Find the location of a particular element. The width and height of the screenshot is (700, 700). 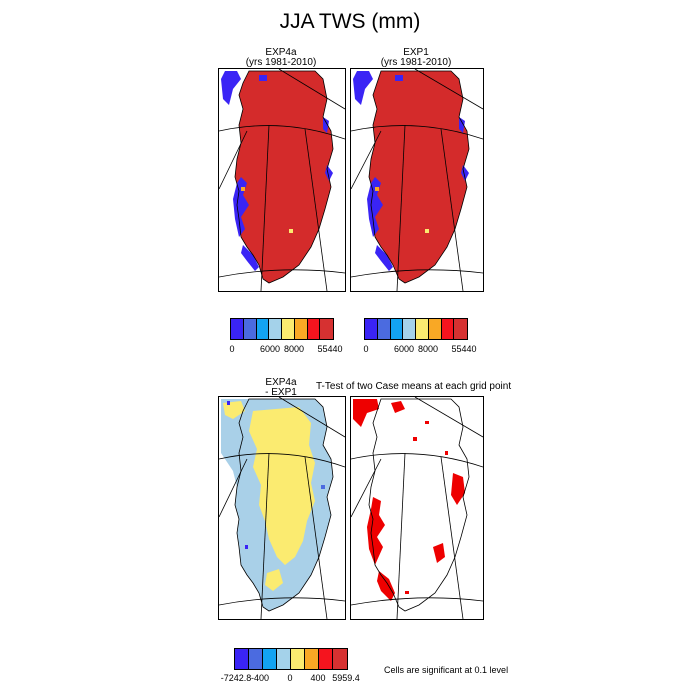

south-west-significant-cells is located at coordinates (386, 586).